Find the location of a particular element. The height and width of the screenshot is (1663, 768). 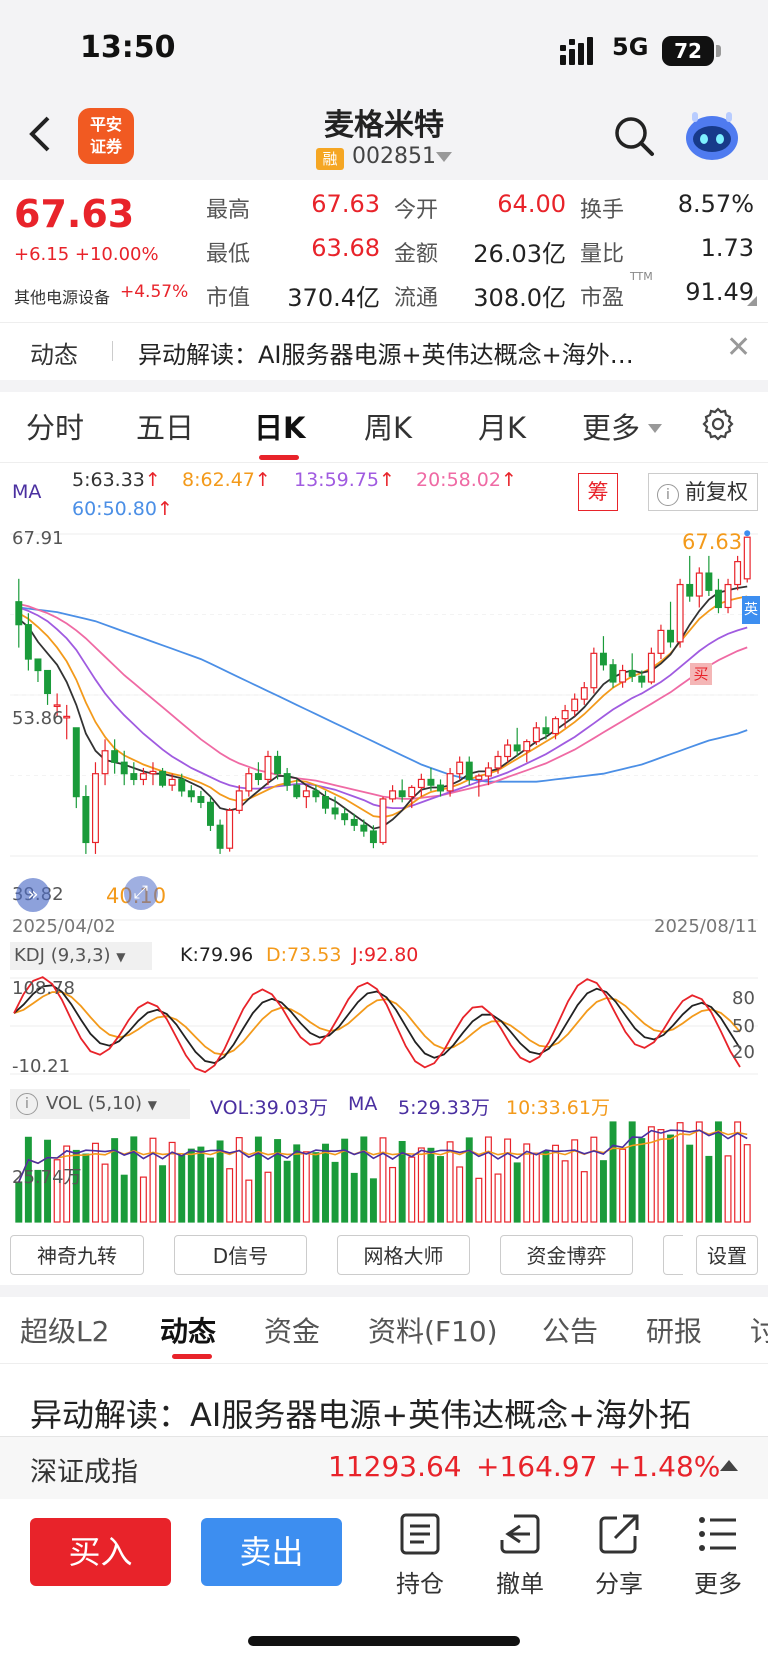

volume-chart is located at coordinates (384, 1172).